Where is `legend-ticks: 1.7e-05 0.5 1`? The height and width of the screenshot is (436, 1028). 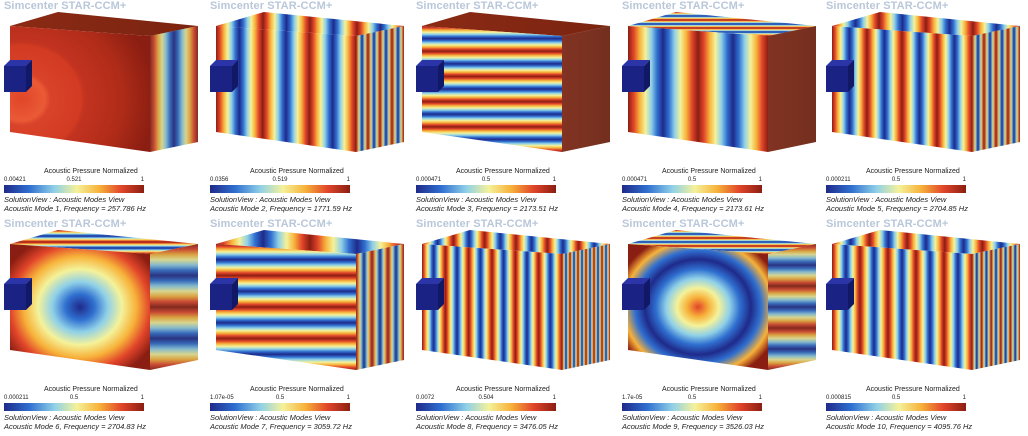 legend-ticks: 1.7e-05 0.5 1 is located at coordinates (692, 399).